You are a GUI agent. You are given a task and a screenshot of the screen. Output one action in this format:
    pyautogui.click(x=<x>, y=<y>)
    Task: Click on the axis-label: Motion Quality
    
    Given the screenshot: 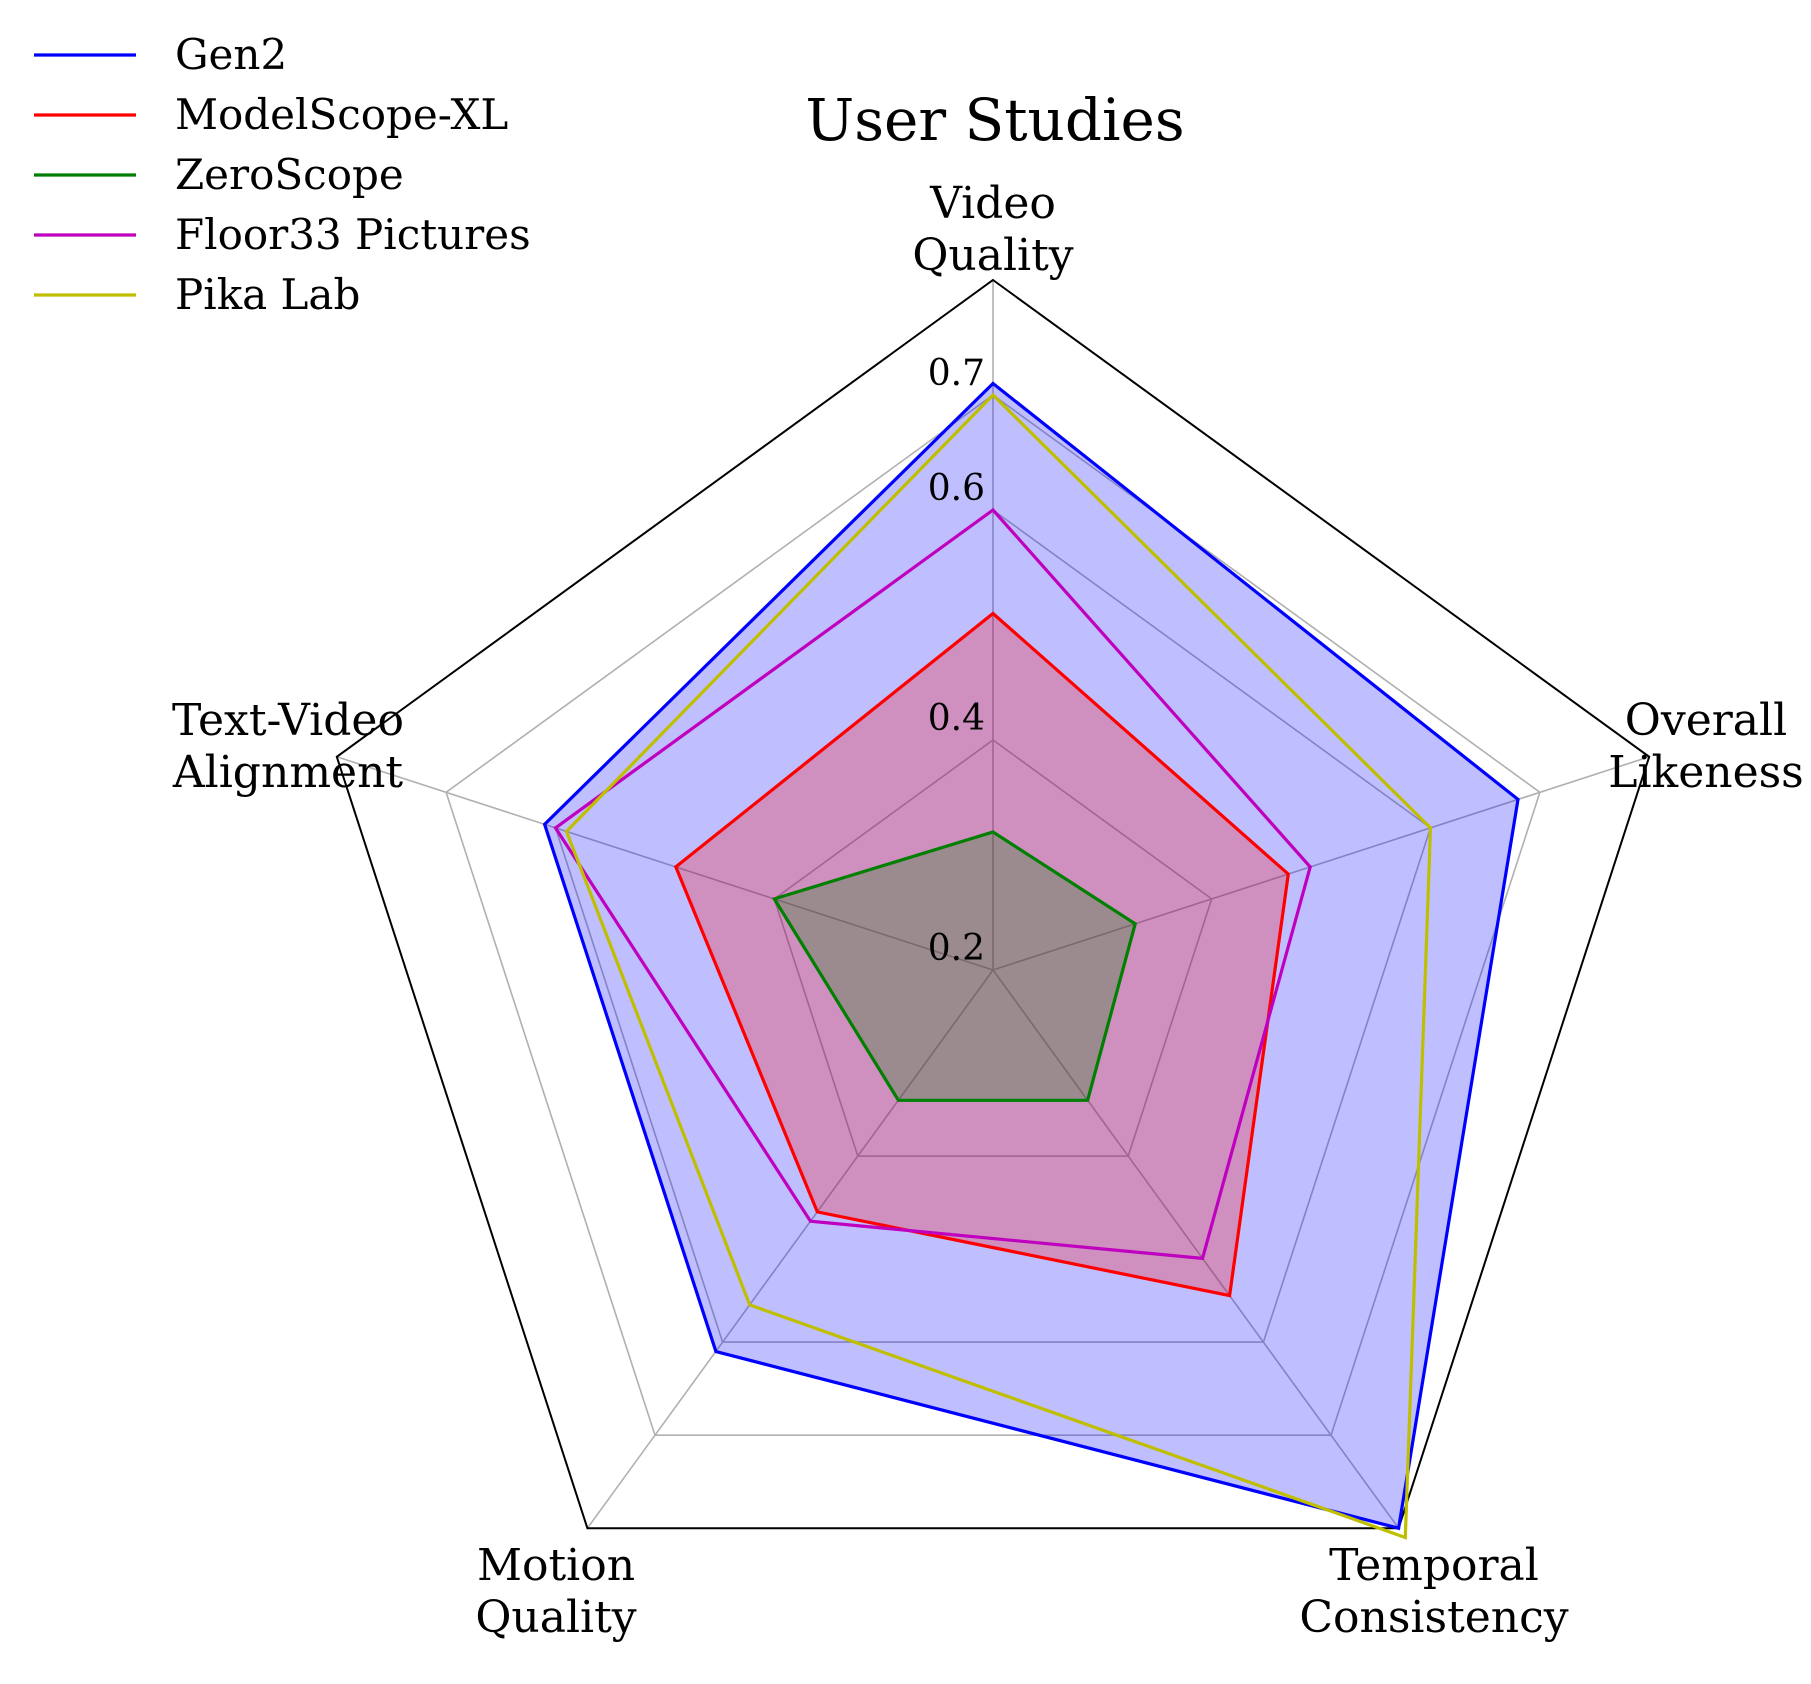 What is the action you would take?
    pyautogui.click(x=555, y=1591)
    